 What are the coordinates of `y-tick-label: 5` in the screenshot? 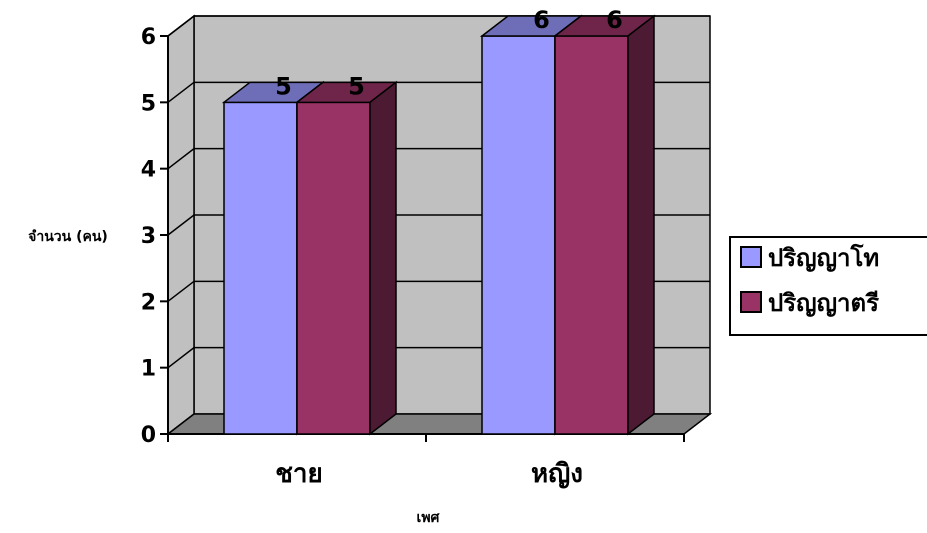 It's located at (148, 103).